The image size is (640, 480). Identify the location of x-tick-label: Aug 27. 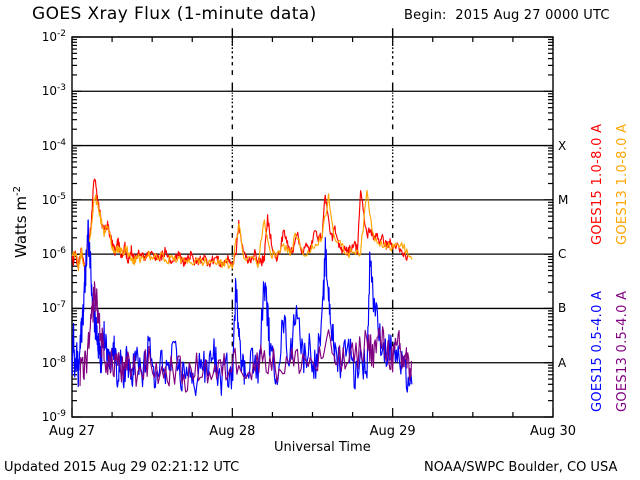
(72, 431).